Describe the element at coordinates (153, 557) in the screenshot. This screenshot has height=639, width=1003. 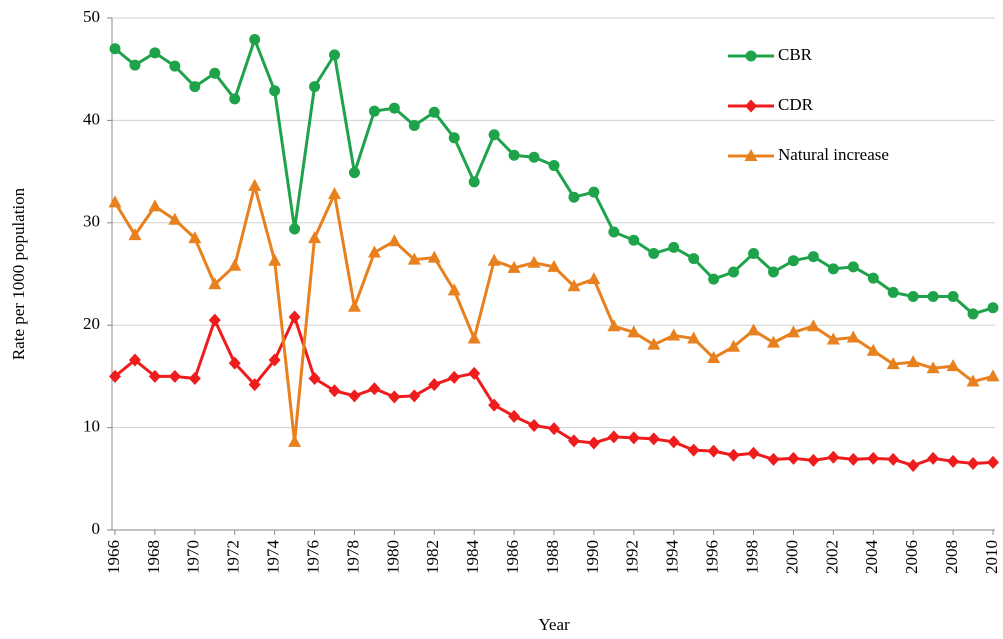
I see `x-tick-label: 1968` at that location.